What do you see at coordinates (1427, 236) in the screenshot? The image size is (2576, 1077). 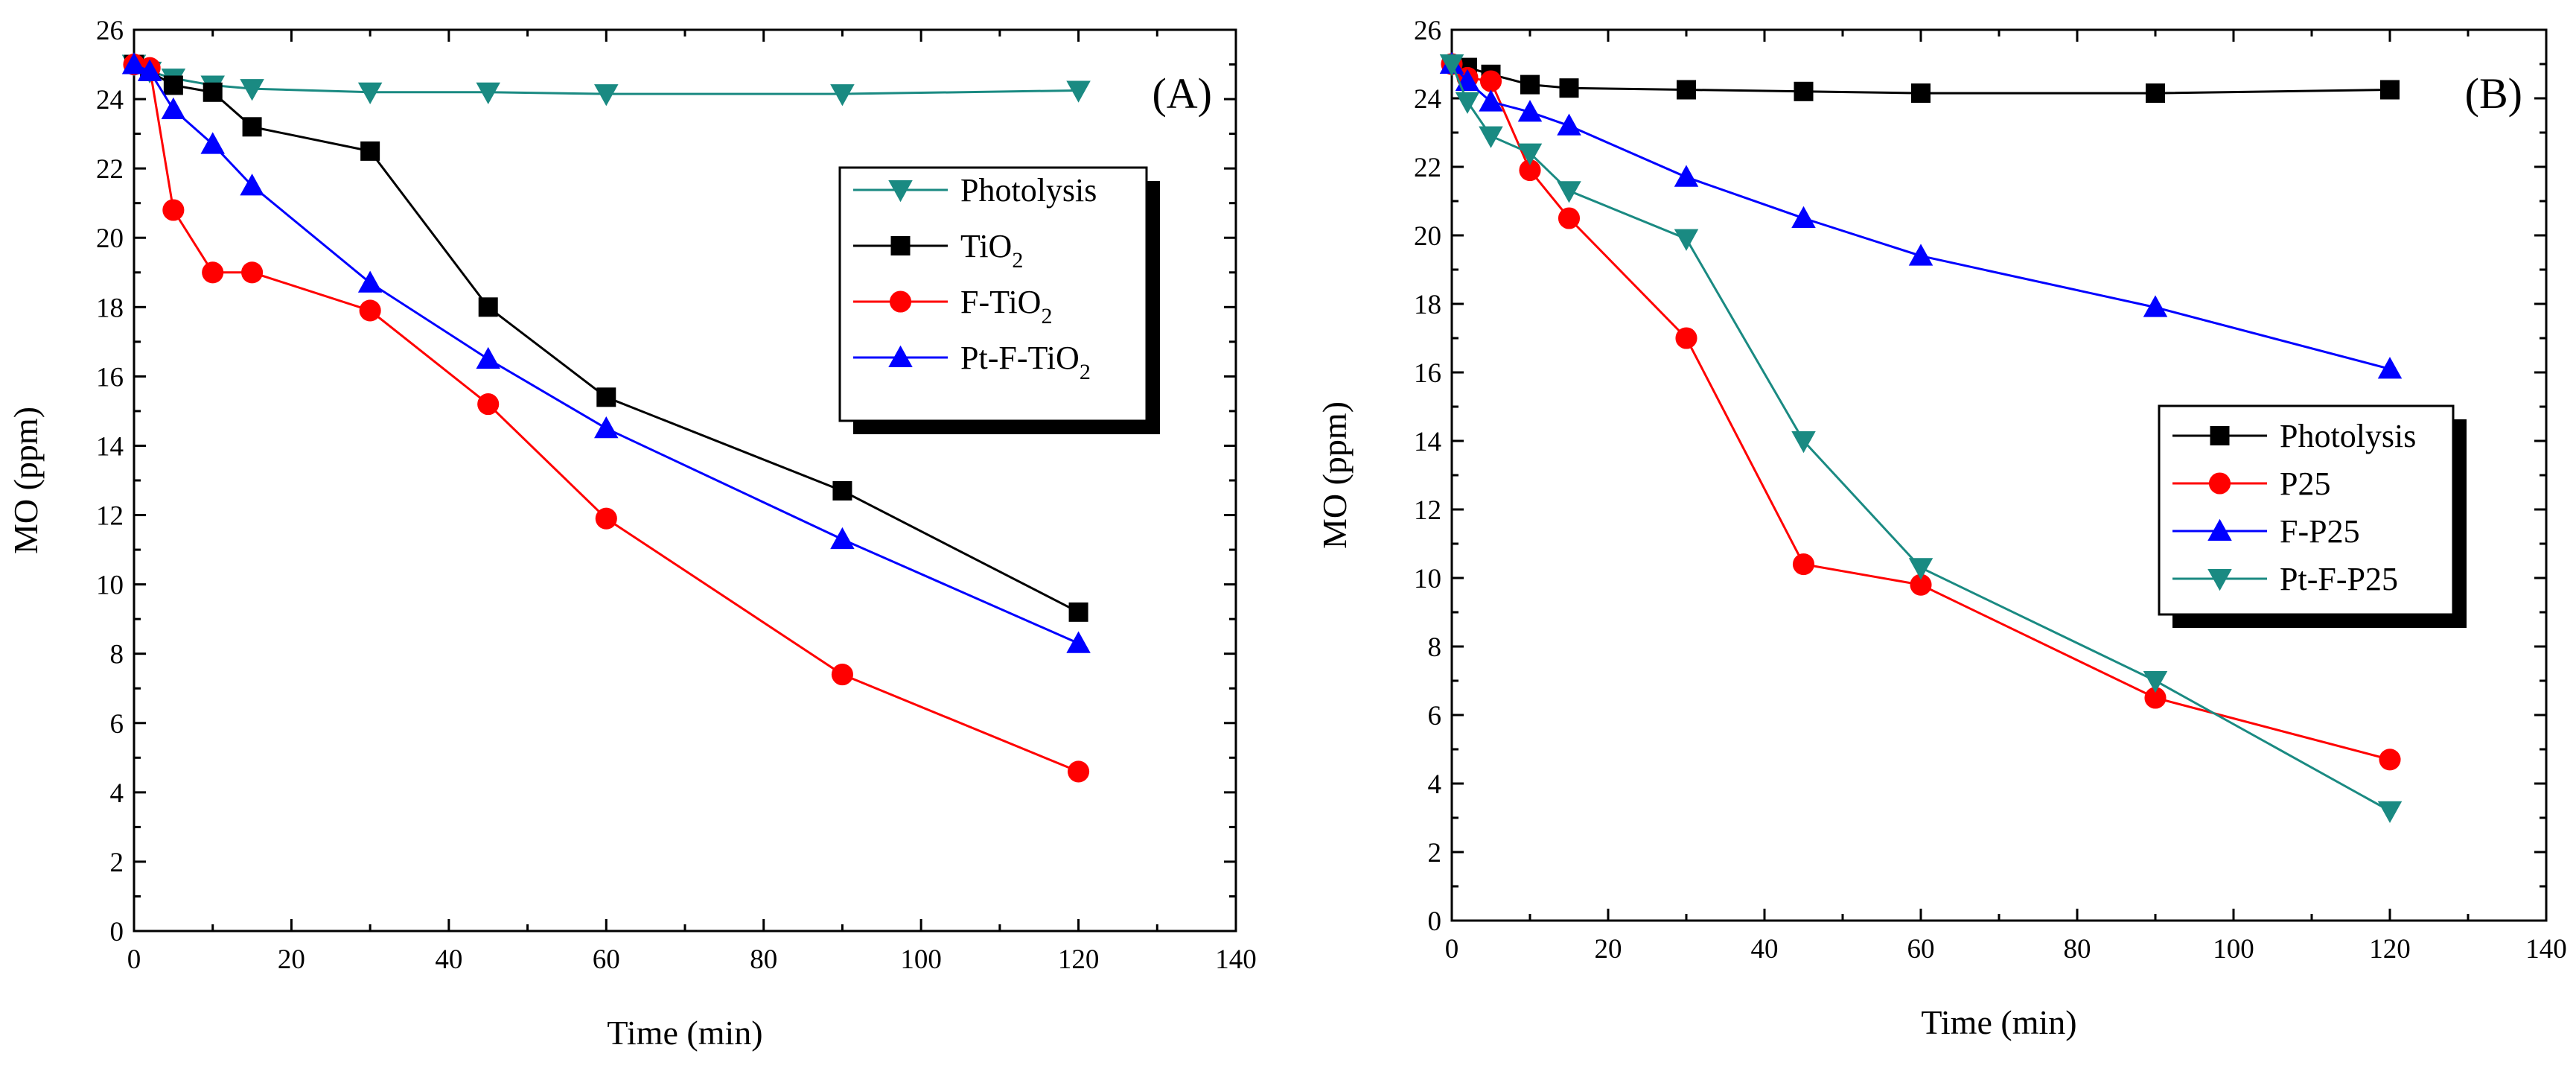 I see `y-tick-label: 20` at bounding box center [1427, 236].